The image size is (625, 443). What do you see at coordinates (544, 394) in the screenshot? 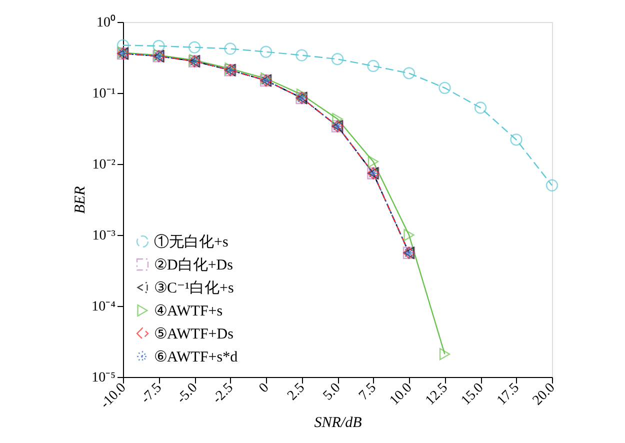
I see `x-tick-label: 20.0` at bounding box center [544, 394].